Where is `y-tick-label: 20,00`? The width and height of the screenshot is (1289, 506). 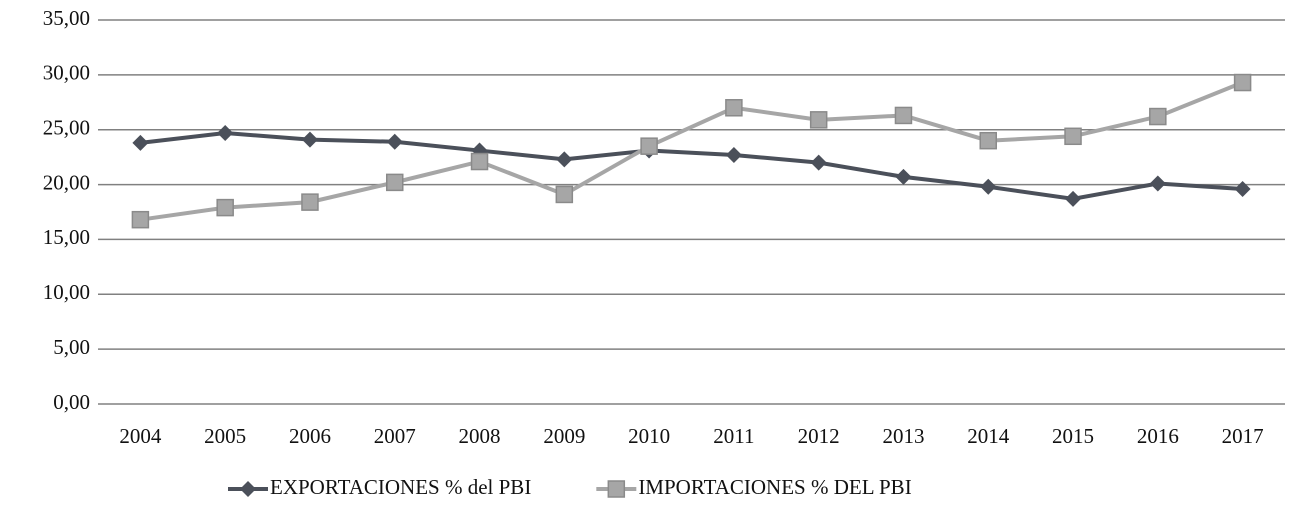
y-tick-label: 20,00 is located at coordinates (66, 182).